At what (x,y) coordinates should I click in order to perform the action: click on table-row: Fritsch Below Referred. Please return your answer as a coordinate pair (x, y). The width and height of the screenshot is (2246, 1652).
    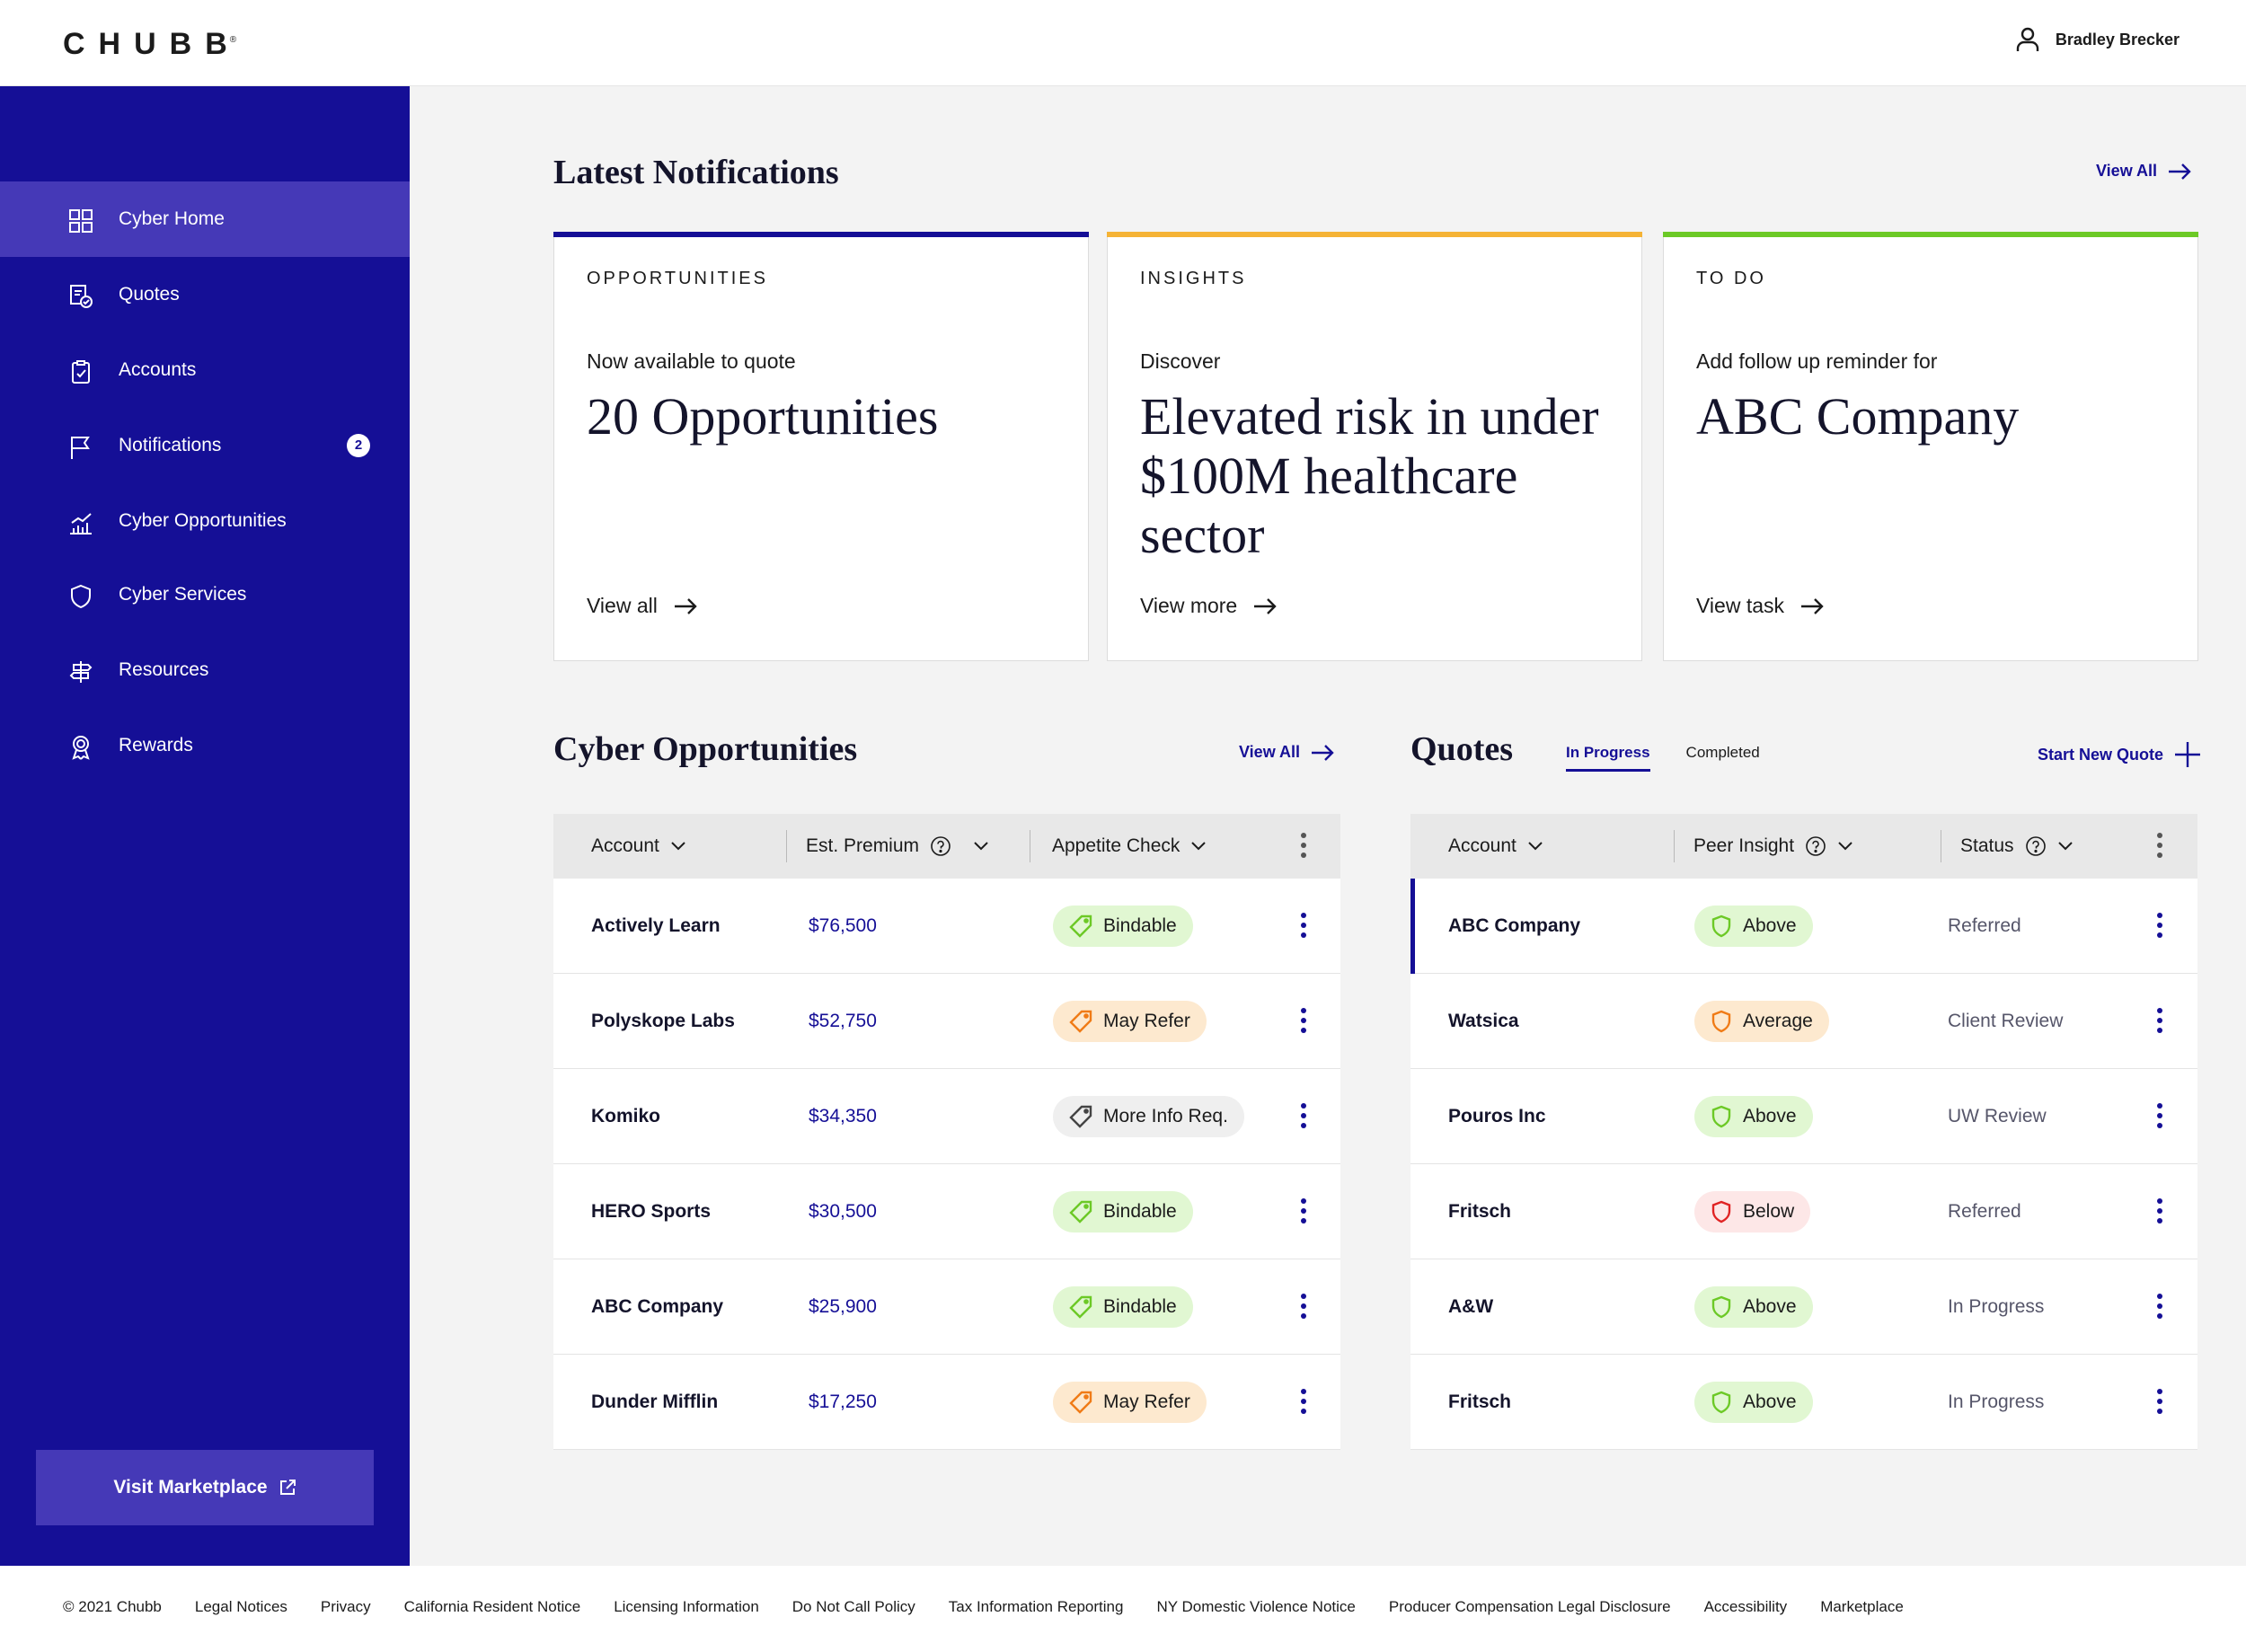
    Looking at the image, I should click on (1803, 1211).